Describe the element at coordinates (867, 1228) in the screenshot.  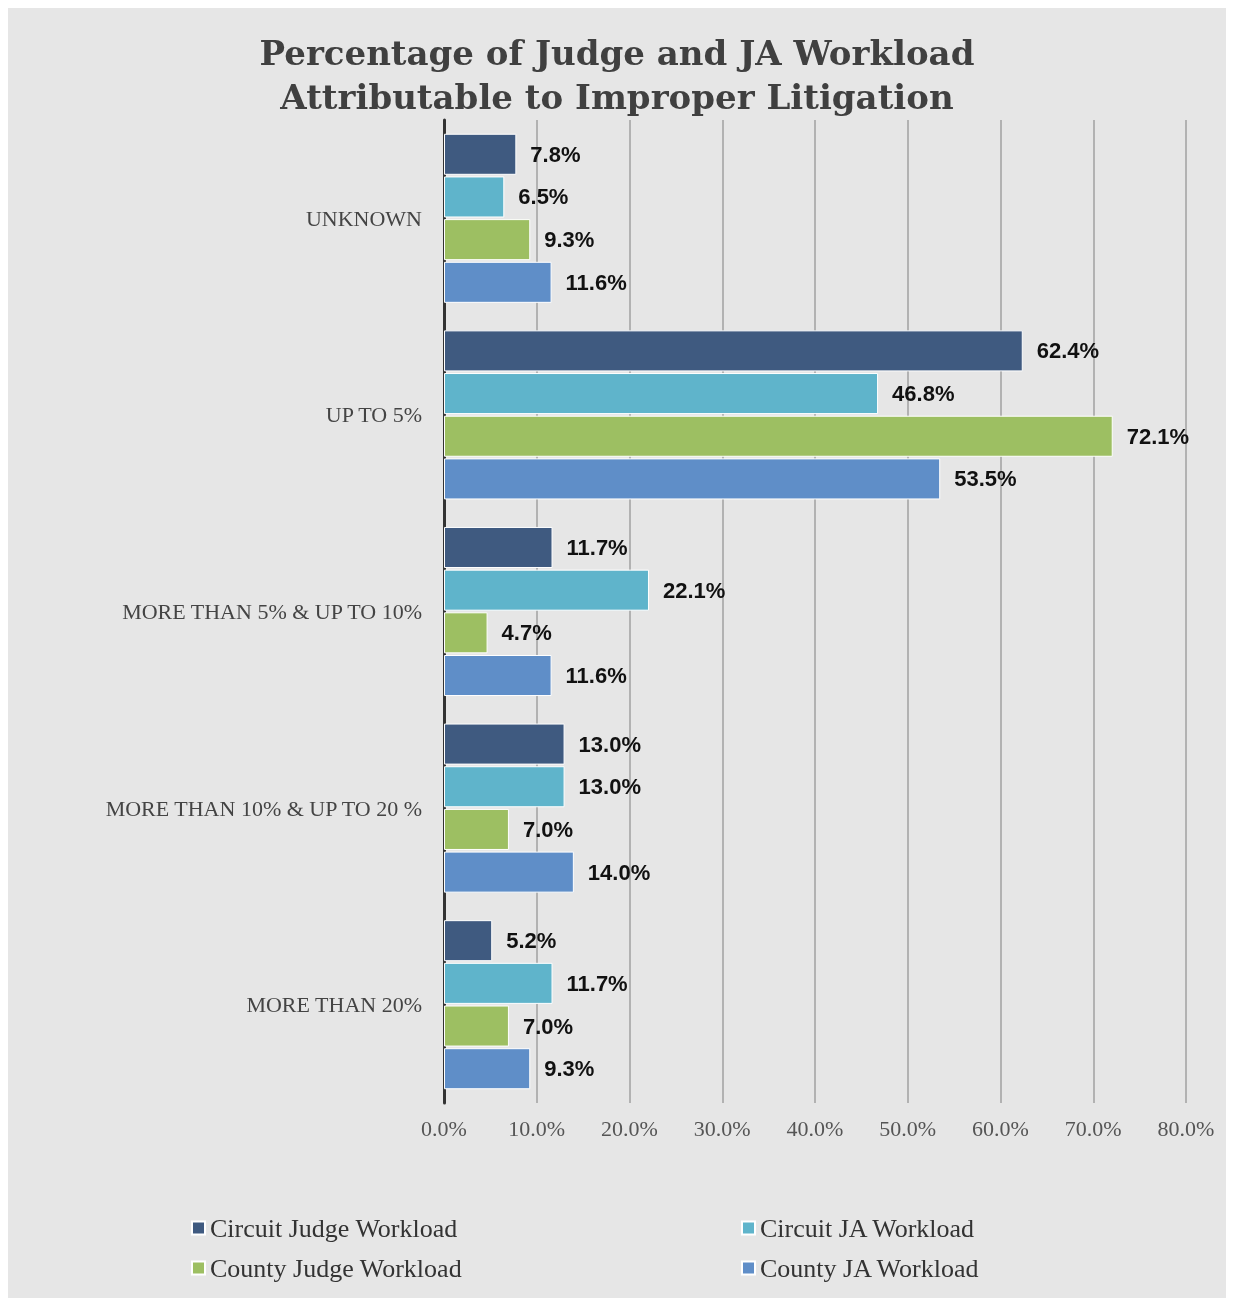
I see `legend-label: Circuit JA Workload` at that location.